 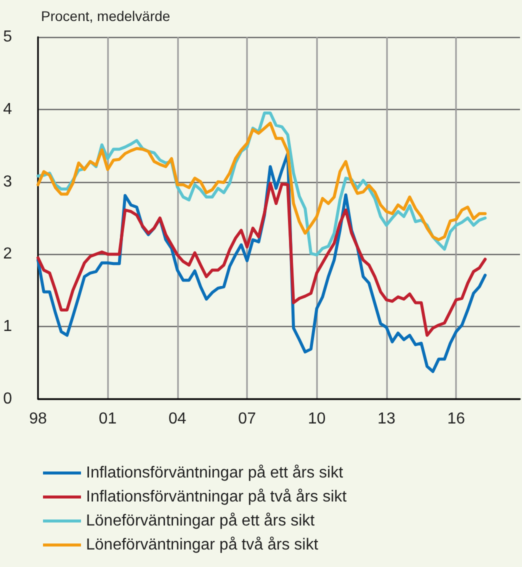 I want to click on legend-label: Löneförväntningar på ett års sikt, so click(x=201, y=521).